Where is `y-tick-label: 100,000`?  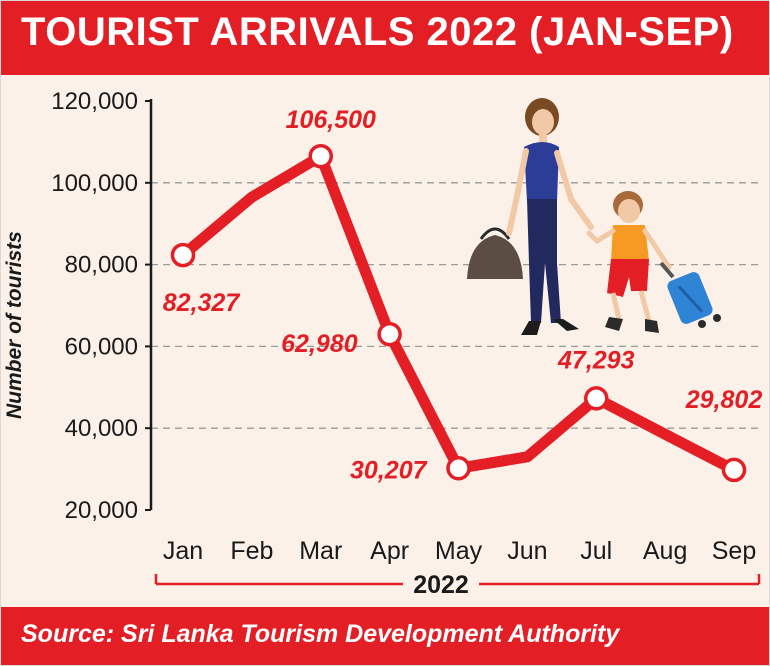 y-tick-label: 100,000 is located at coordinates (94, 183).